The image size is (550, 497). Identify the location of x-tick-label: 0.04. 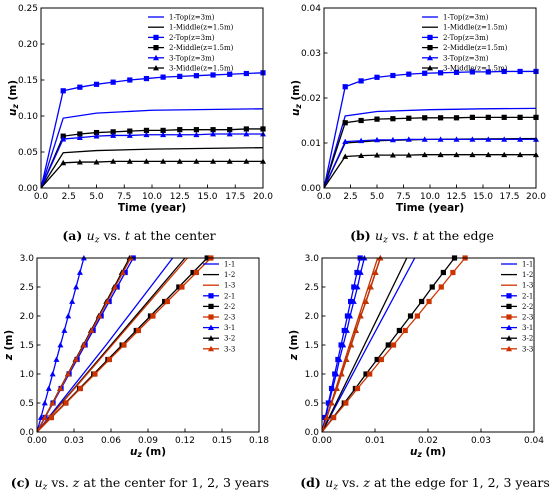
(534, 441).